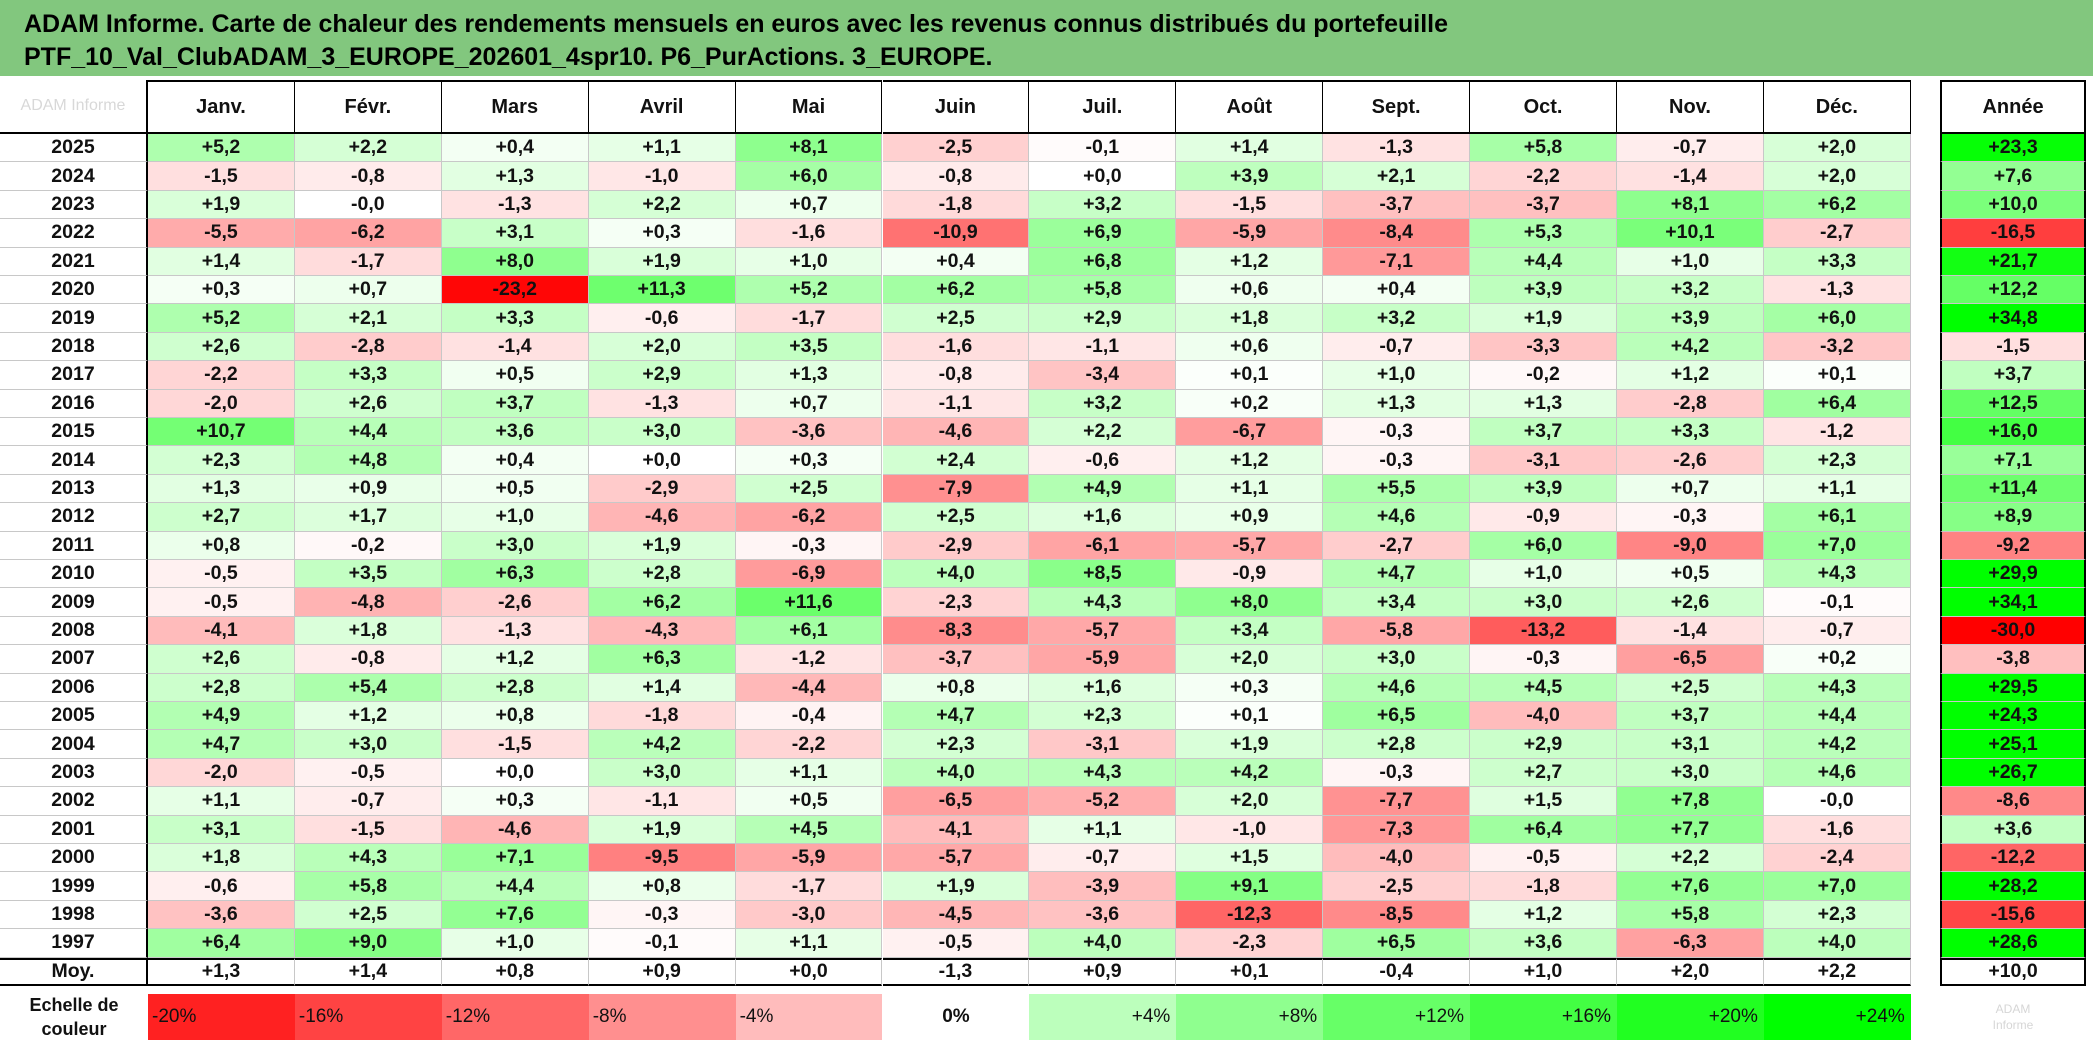  Describe the element at coordinates (1397, 460) in the screenshot. I see `heatmap-cell: -0,3` at that location.